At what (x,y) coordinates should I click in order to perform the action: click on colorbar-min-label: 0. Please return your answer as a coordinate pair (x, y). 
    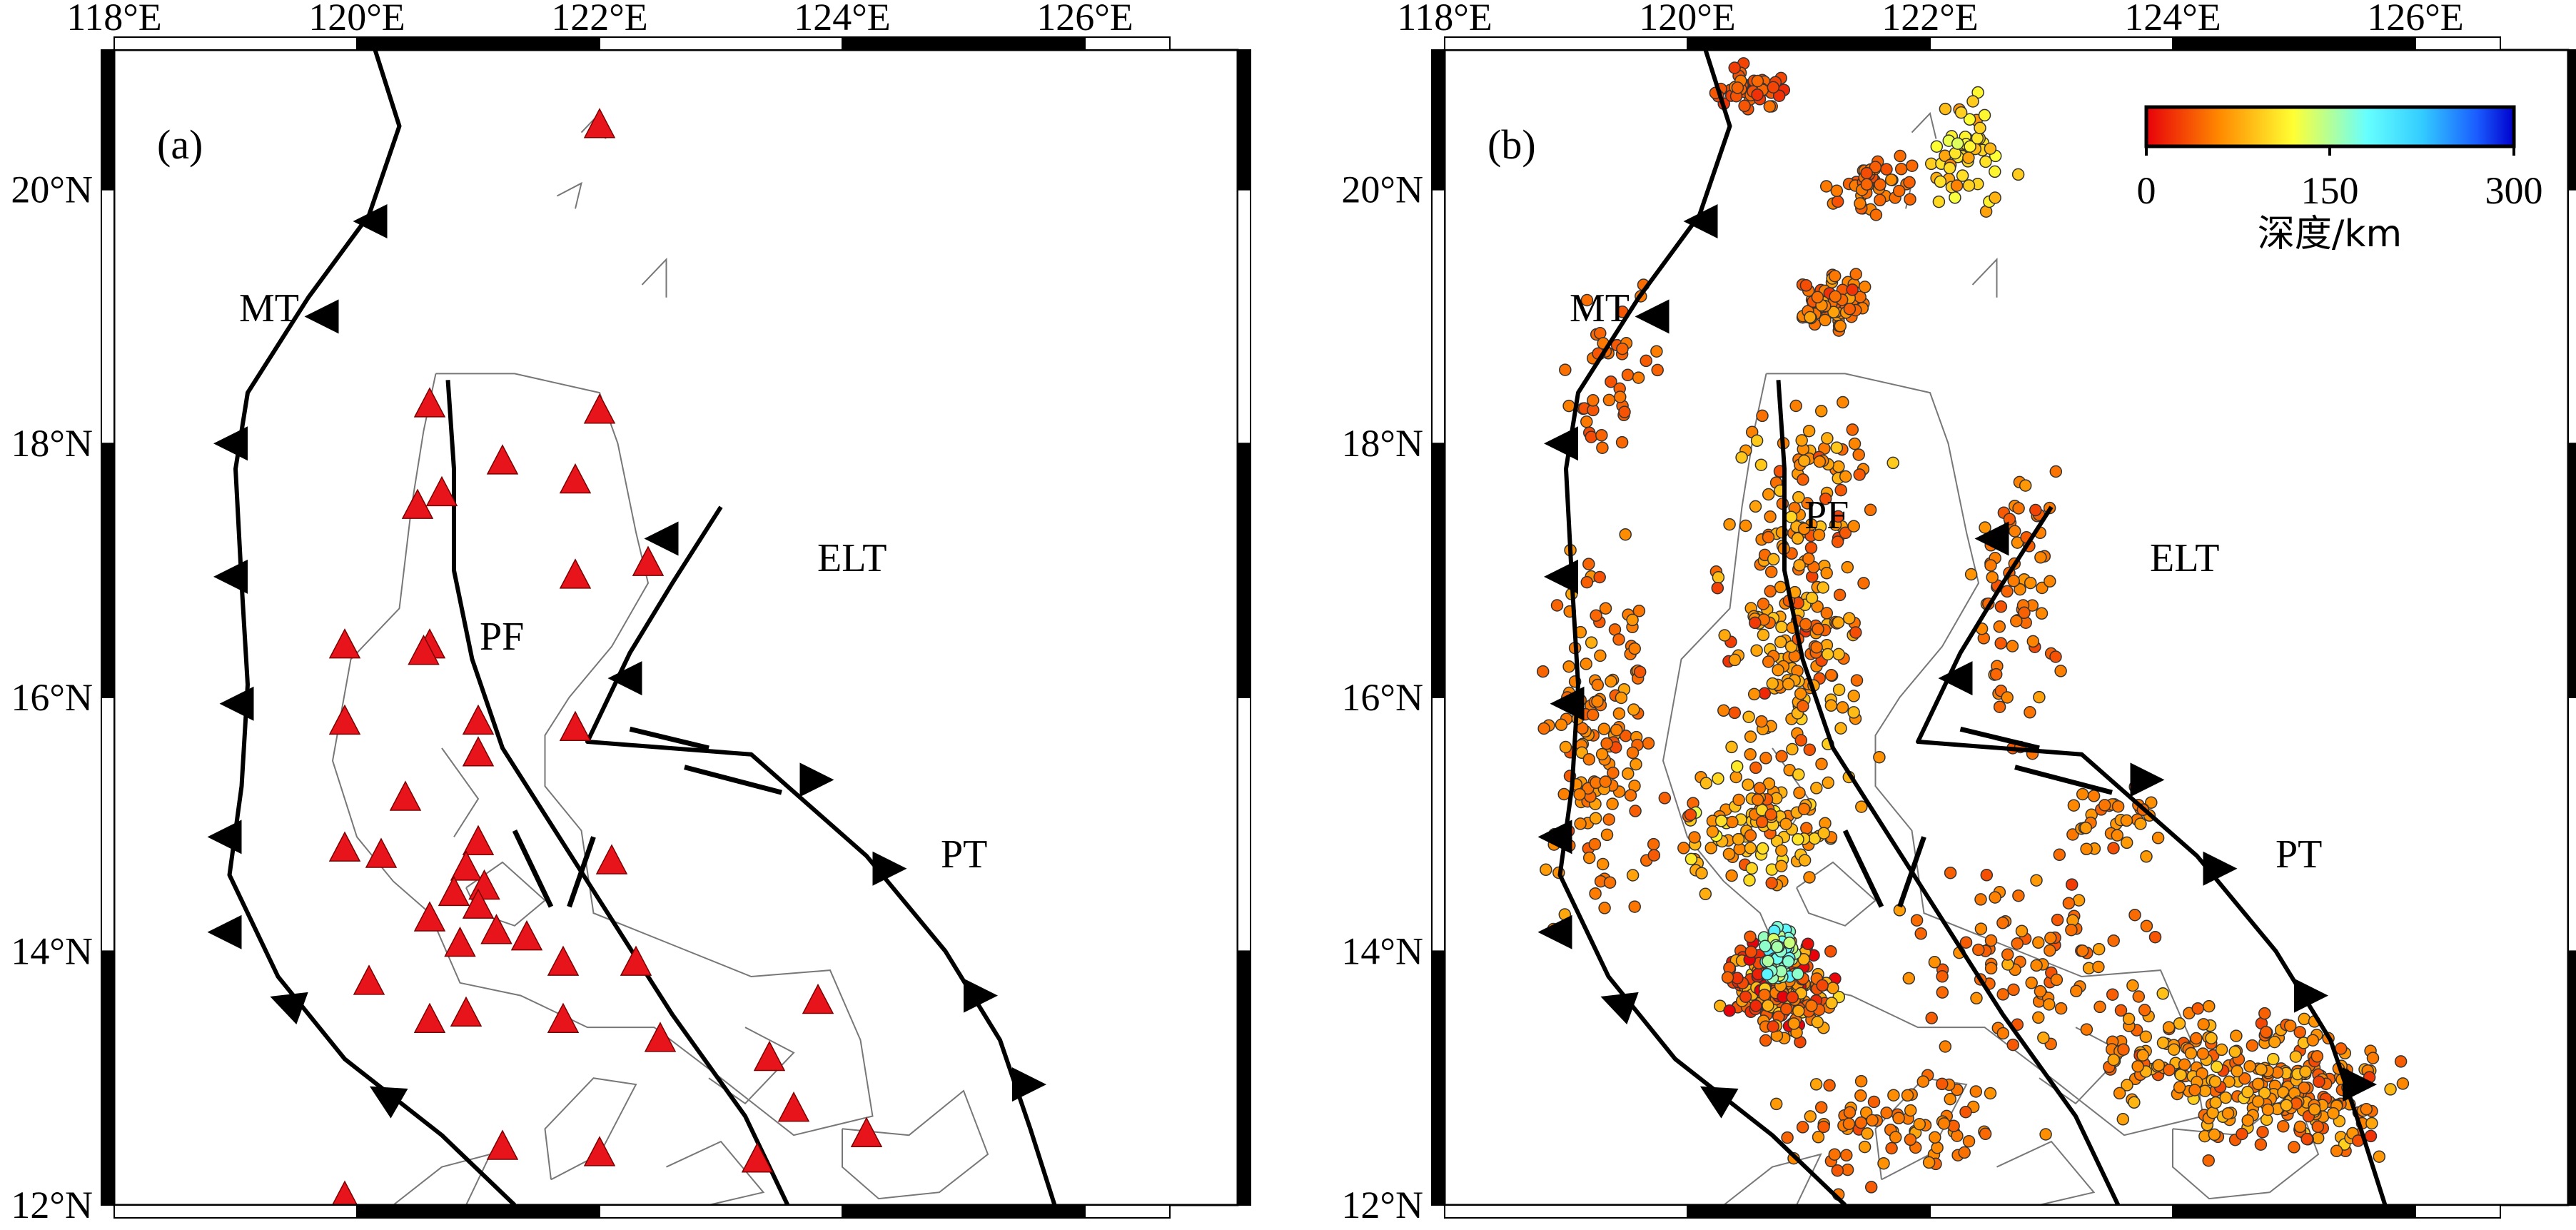
    Looking at the image, I should click on (2146, 191).